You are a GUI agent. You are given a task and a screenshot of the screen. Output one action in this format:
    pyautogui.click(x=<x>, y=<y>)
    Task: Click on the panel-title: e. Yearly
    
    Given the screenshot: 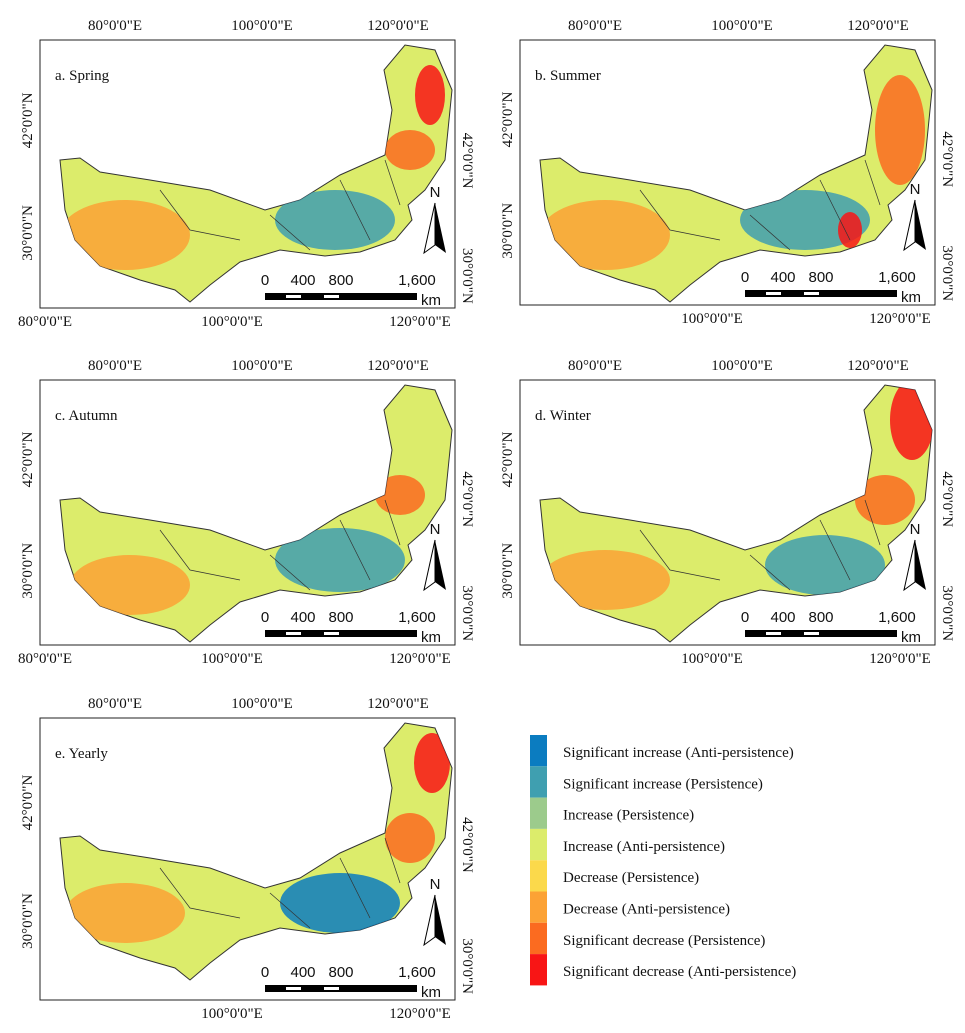 What is the action you would take?
    pyautogui.click(x=81, y=754)
    